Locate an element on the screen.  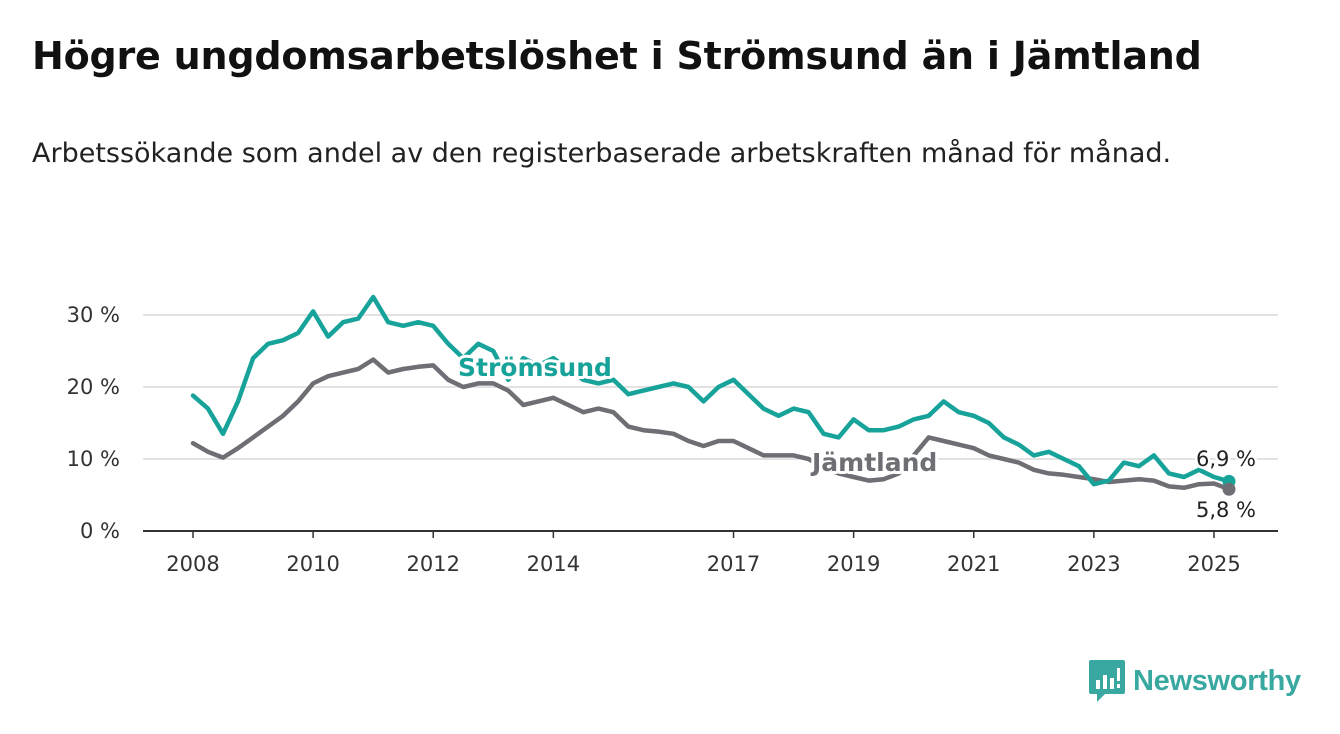
end-value-label: 6,9 % is located at coordinates (1226, 459).